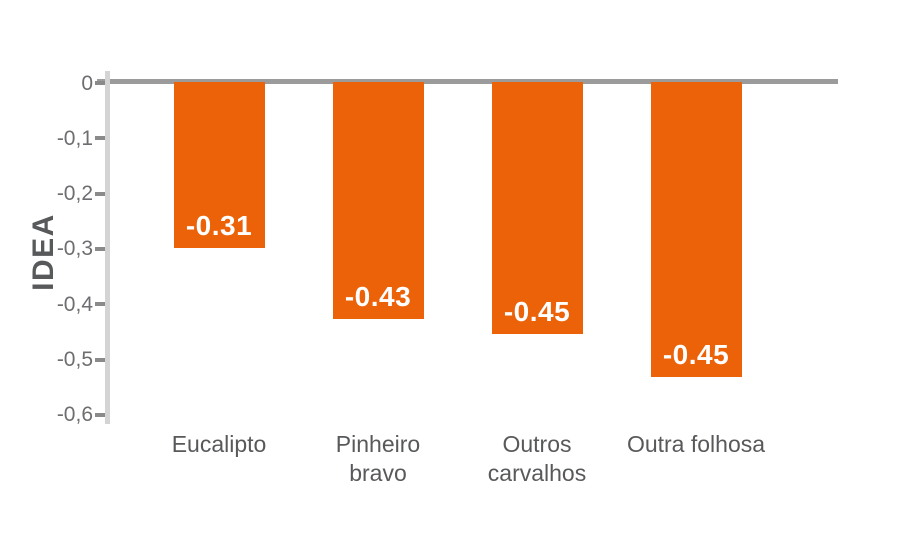 The height and width of the screenshot is (550, 915). Describe the element at coordinates (537, 459) in the screenshot. I see `category-label: Outros carvalhos` at that location.